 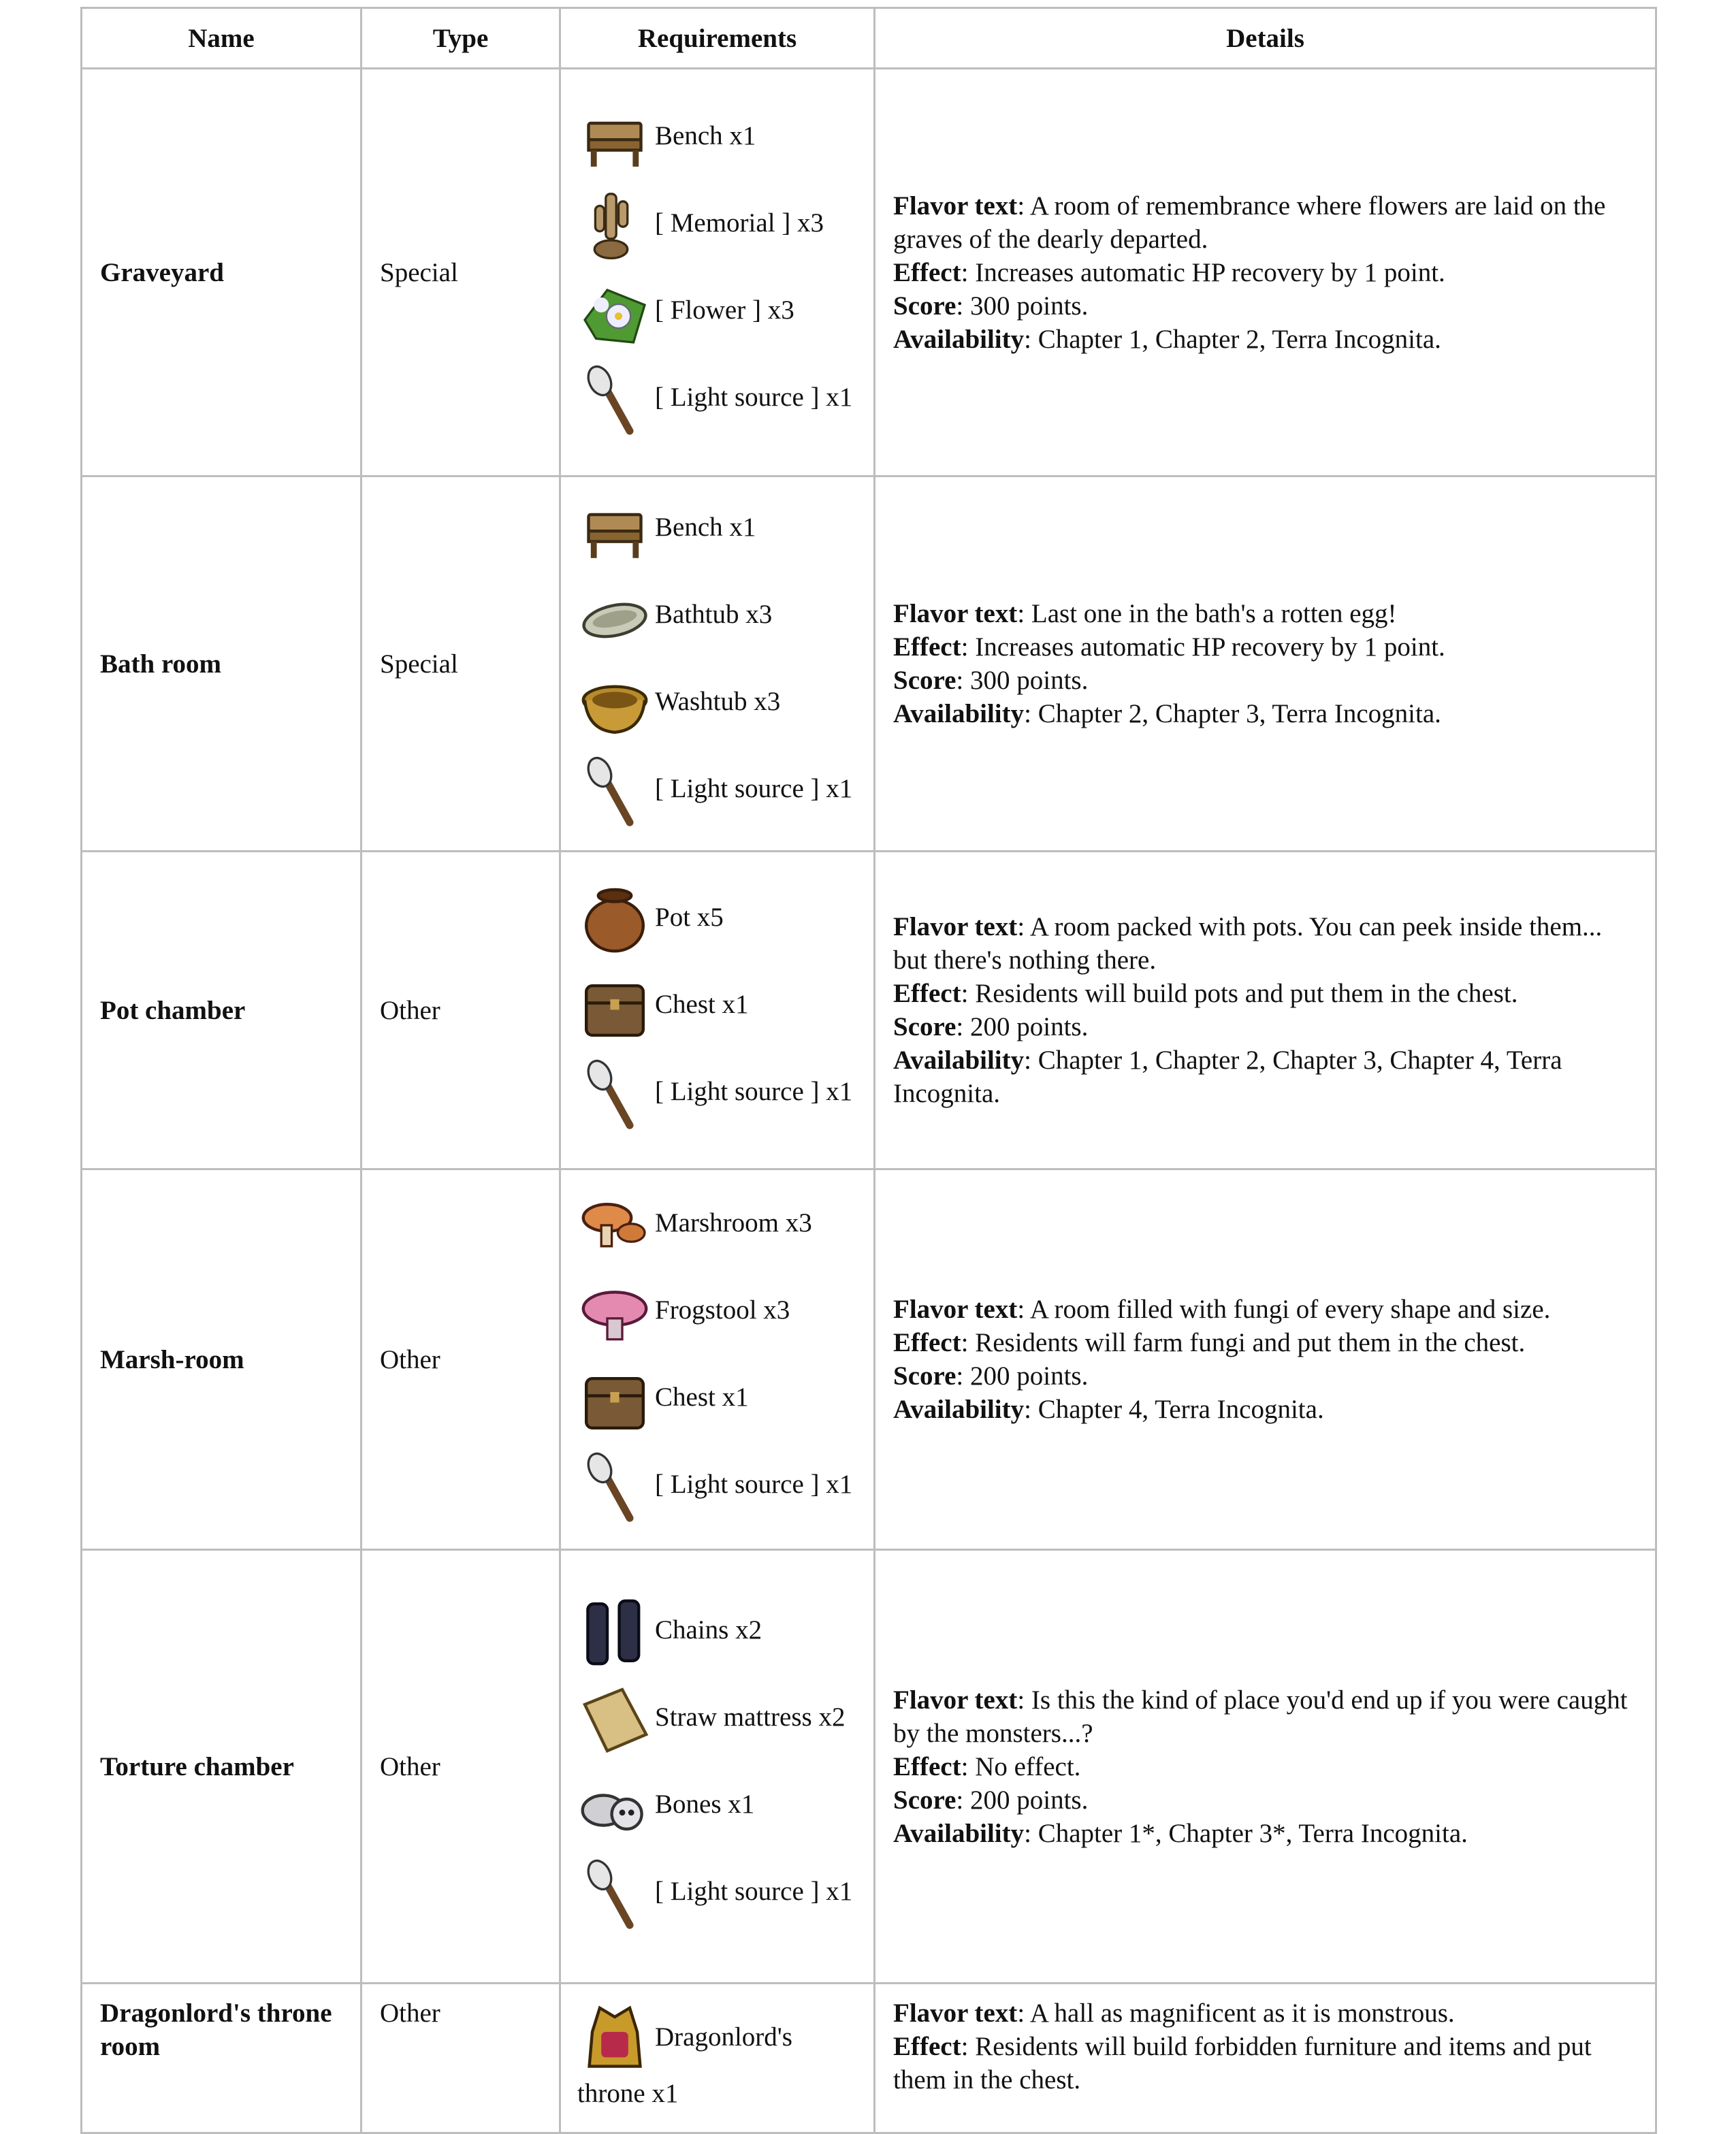 What do you see at coordinates (717, 1226) in the screenshot?
I see `requirement-item: Marshroom x3` at bounding box center [717, 1226].